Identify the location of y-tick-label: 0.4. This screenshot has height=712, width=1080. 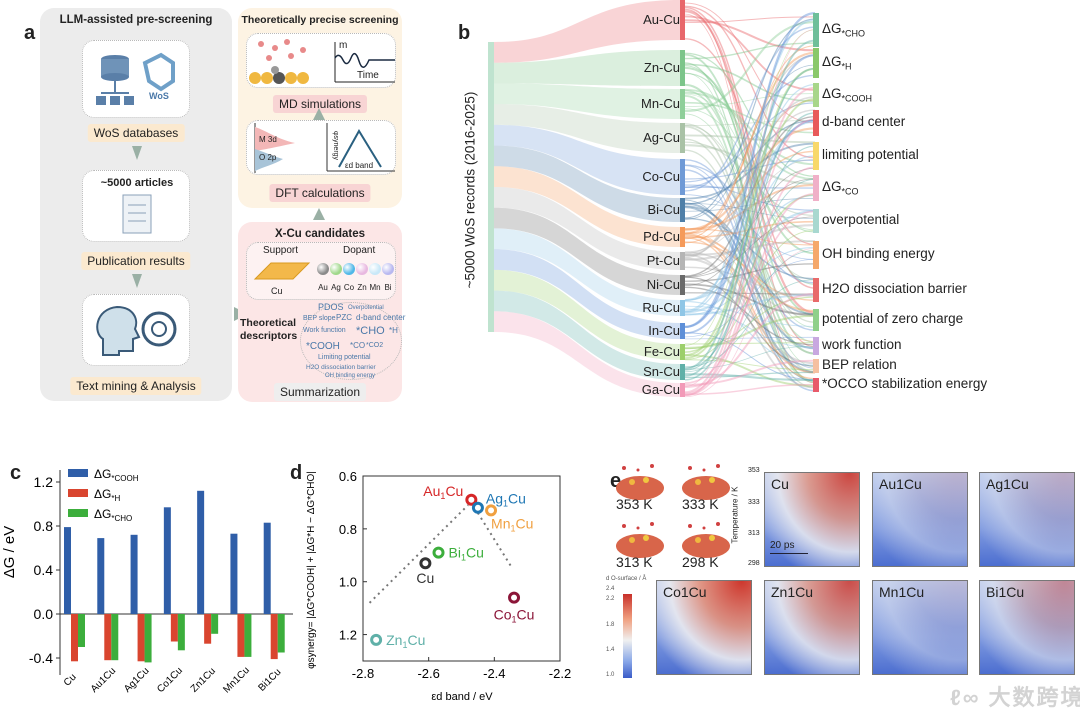
(44, 570).